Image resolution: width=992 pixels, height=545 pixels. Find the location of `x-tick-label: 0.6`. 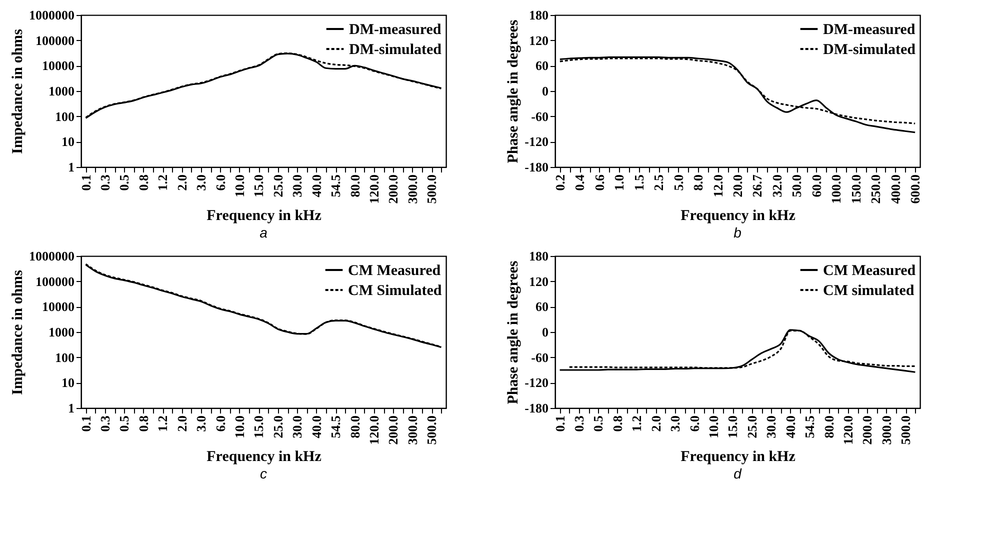

x-tick-label: 0.6 is located at coordinates (599, 182).